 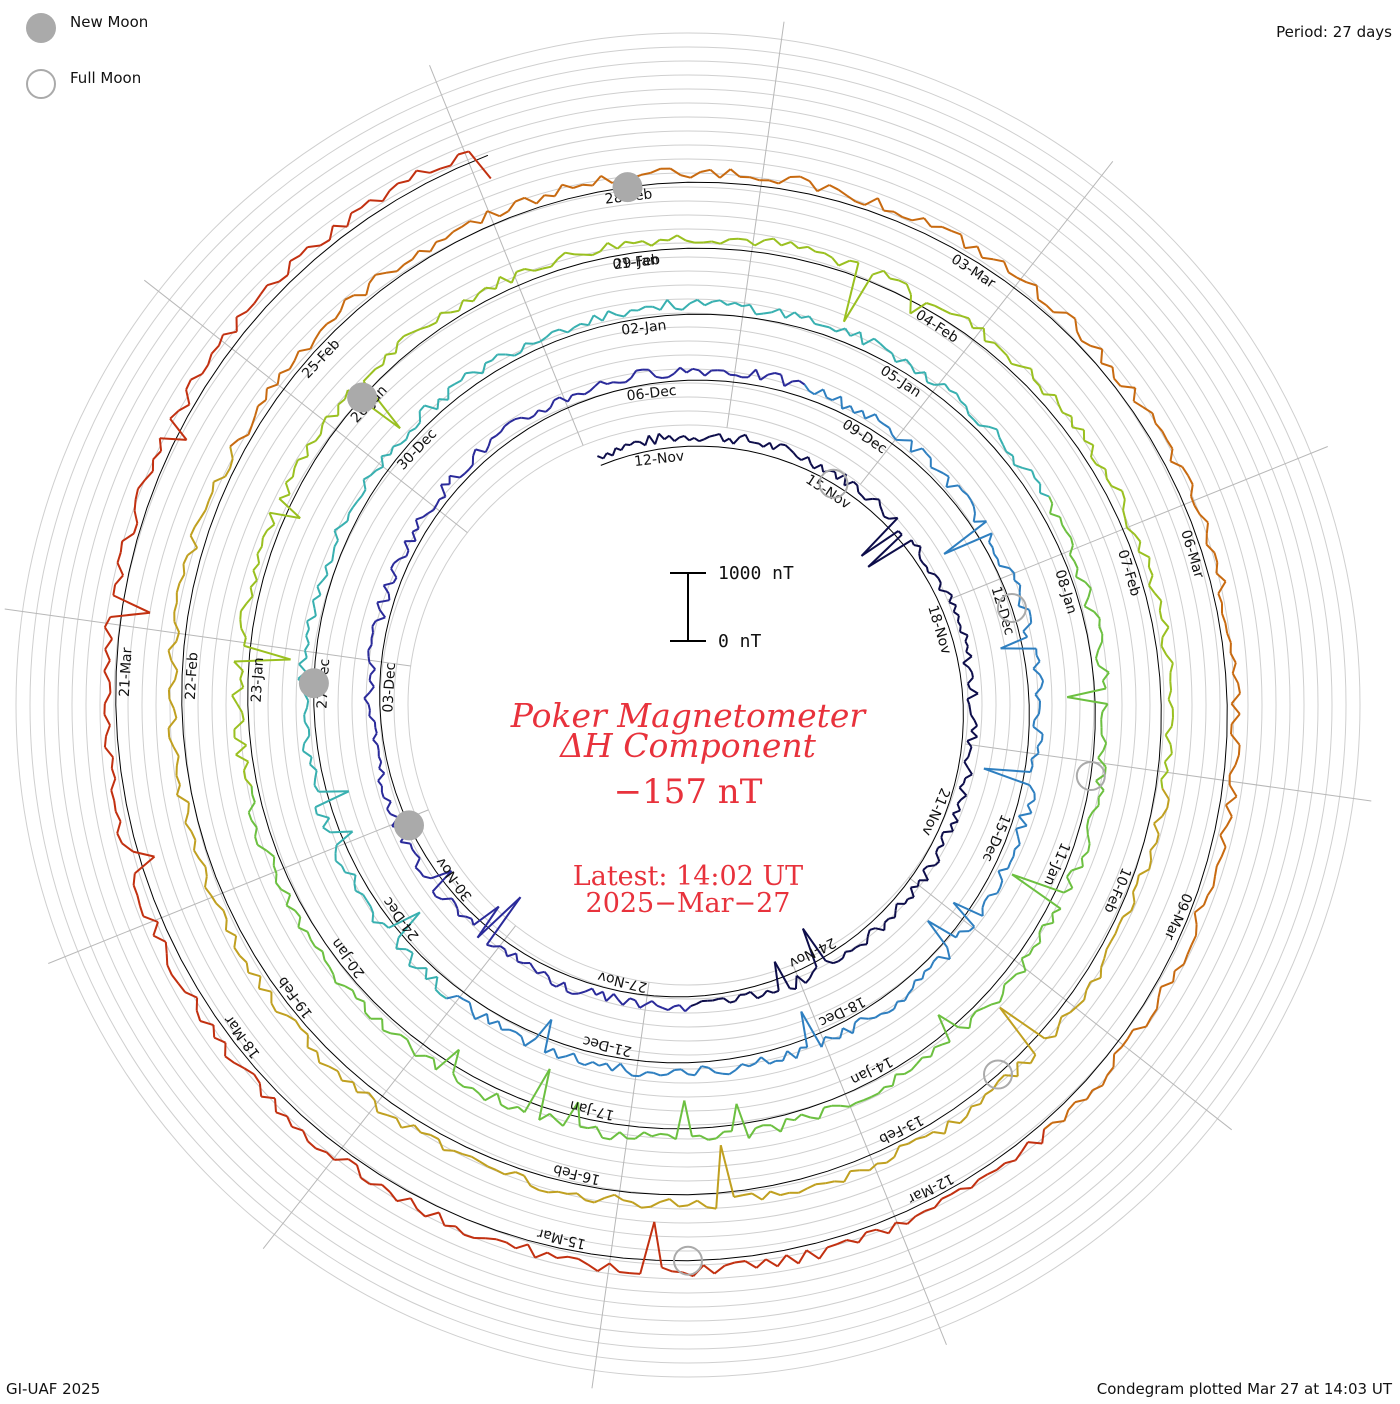 What do you see at coordinates (109, 22) in the screenshot?
I see `new-moon-legend-label: New Moon` at bounding box center [109, 22].